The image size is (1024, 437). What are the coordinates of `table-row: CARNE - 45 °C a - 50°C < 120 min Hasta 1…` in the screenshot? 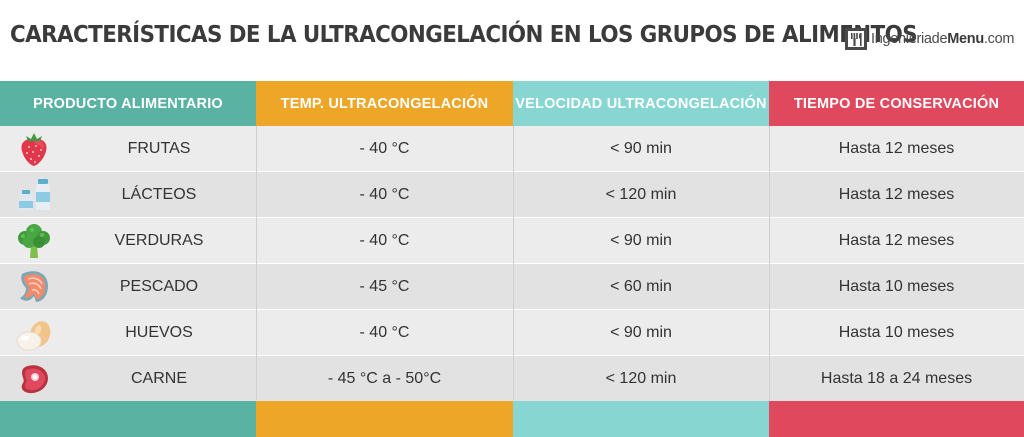 It's located at (512, 379).